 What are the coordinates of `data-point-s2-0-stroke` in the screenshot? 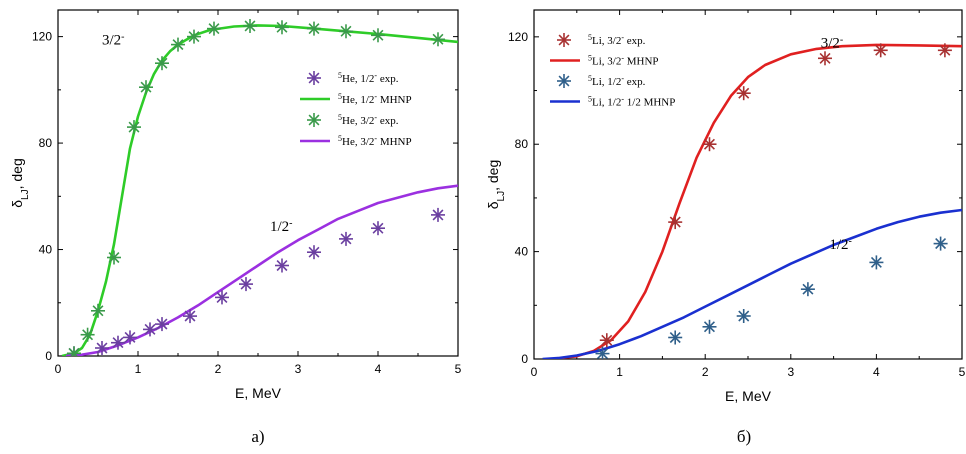 It's located at (602, 353).